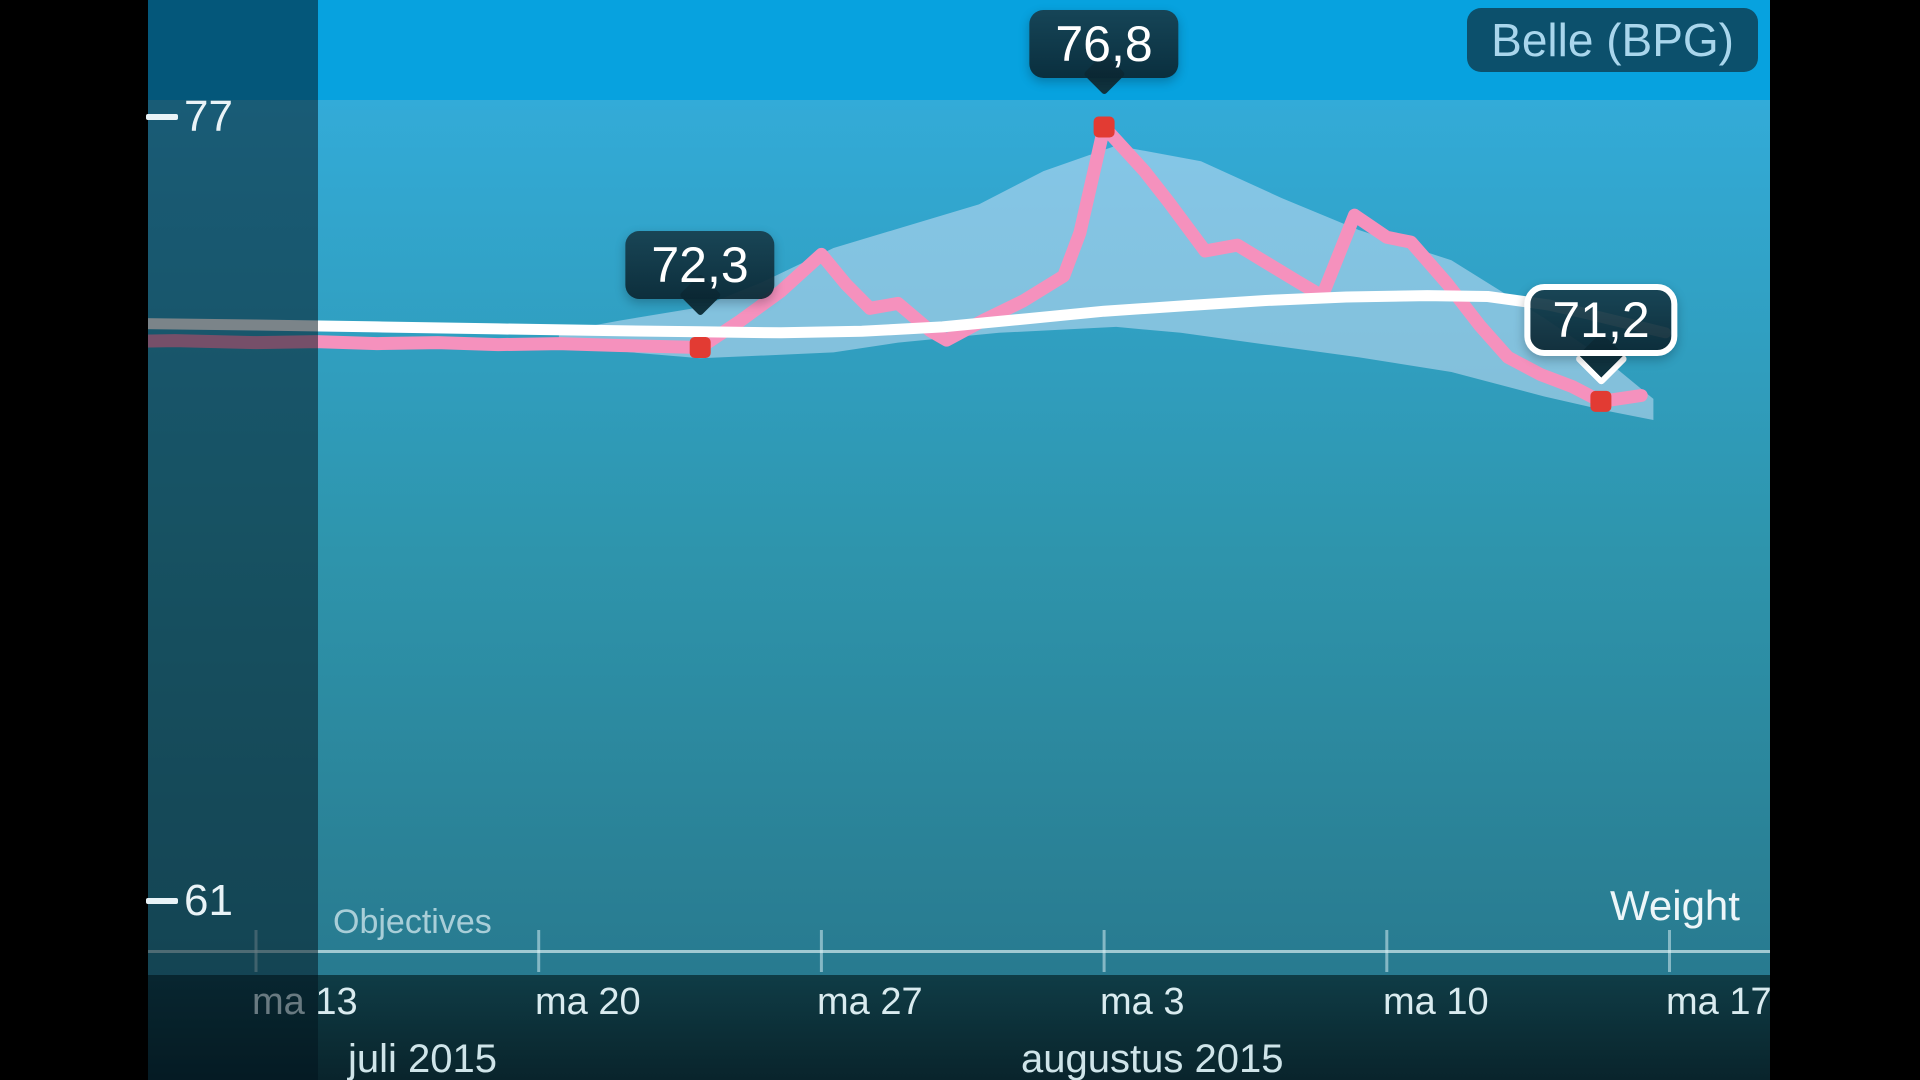  I want to click on tooltip-value: 76,8, so click(1104, 44).